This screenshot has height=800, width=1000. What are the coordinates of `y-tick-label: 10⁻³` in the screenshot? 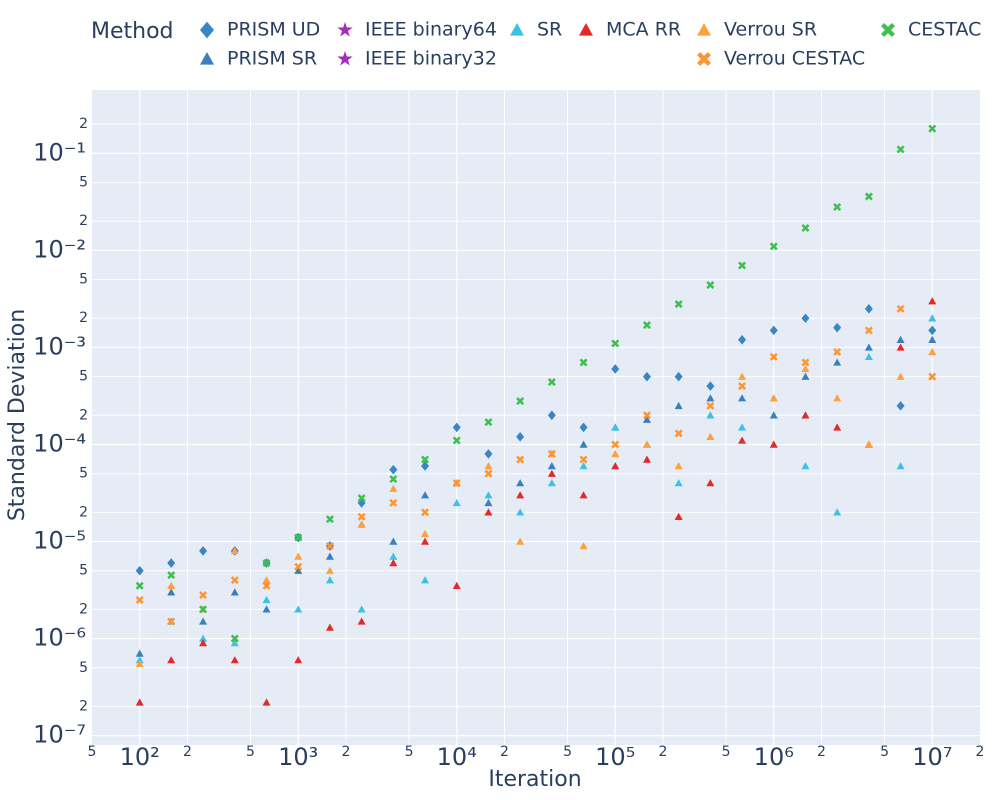 It's located at (59, 346).